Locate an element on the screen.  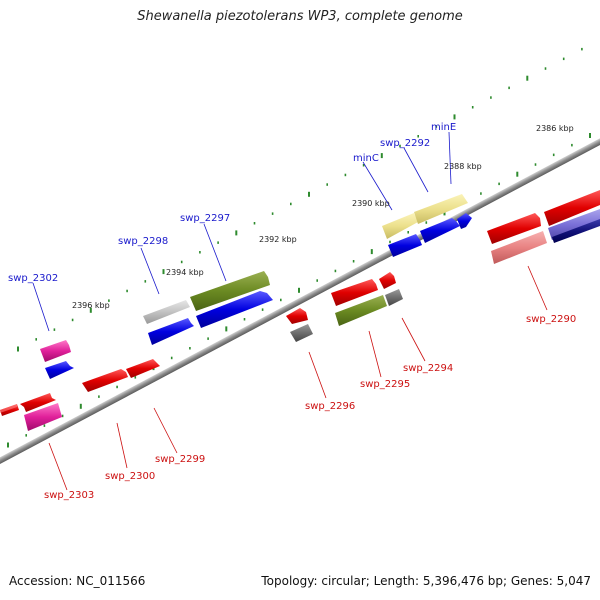
gene-label: swp_2296 is located at coordinates (330, 406).